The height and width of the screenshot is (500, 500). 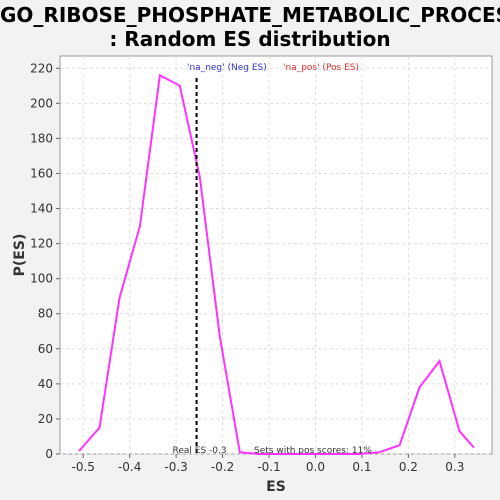 What do you see at coordinates (45, 314) in the screenshot?
I see `y-tick-label: 80` at bounding box center [45, 314].